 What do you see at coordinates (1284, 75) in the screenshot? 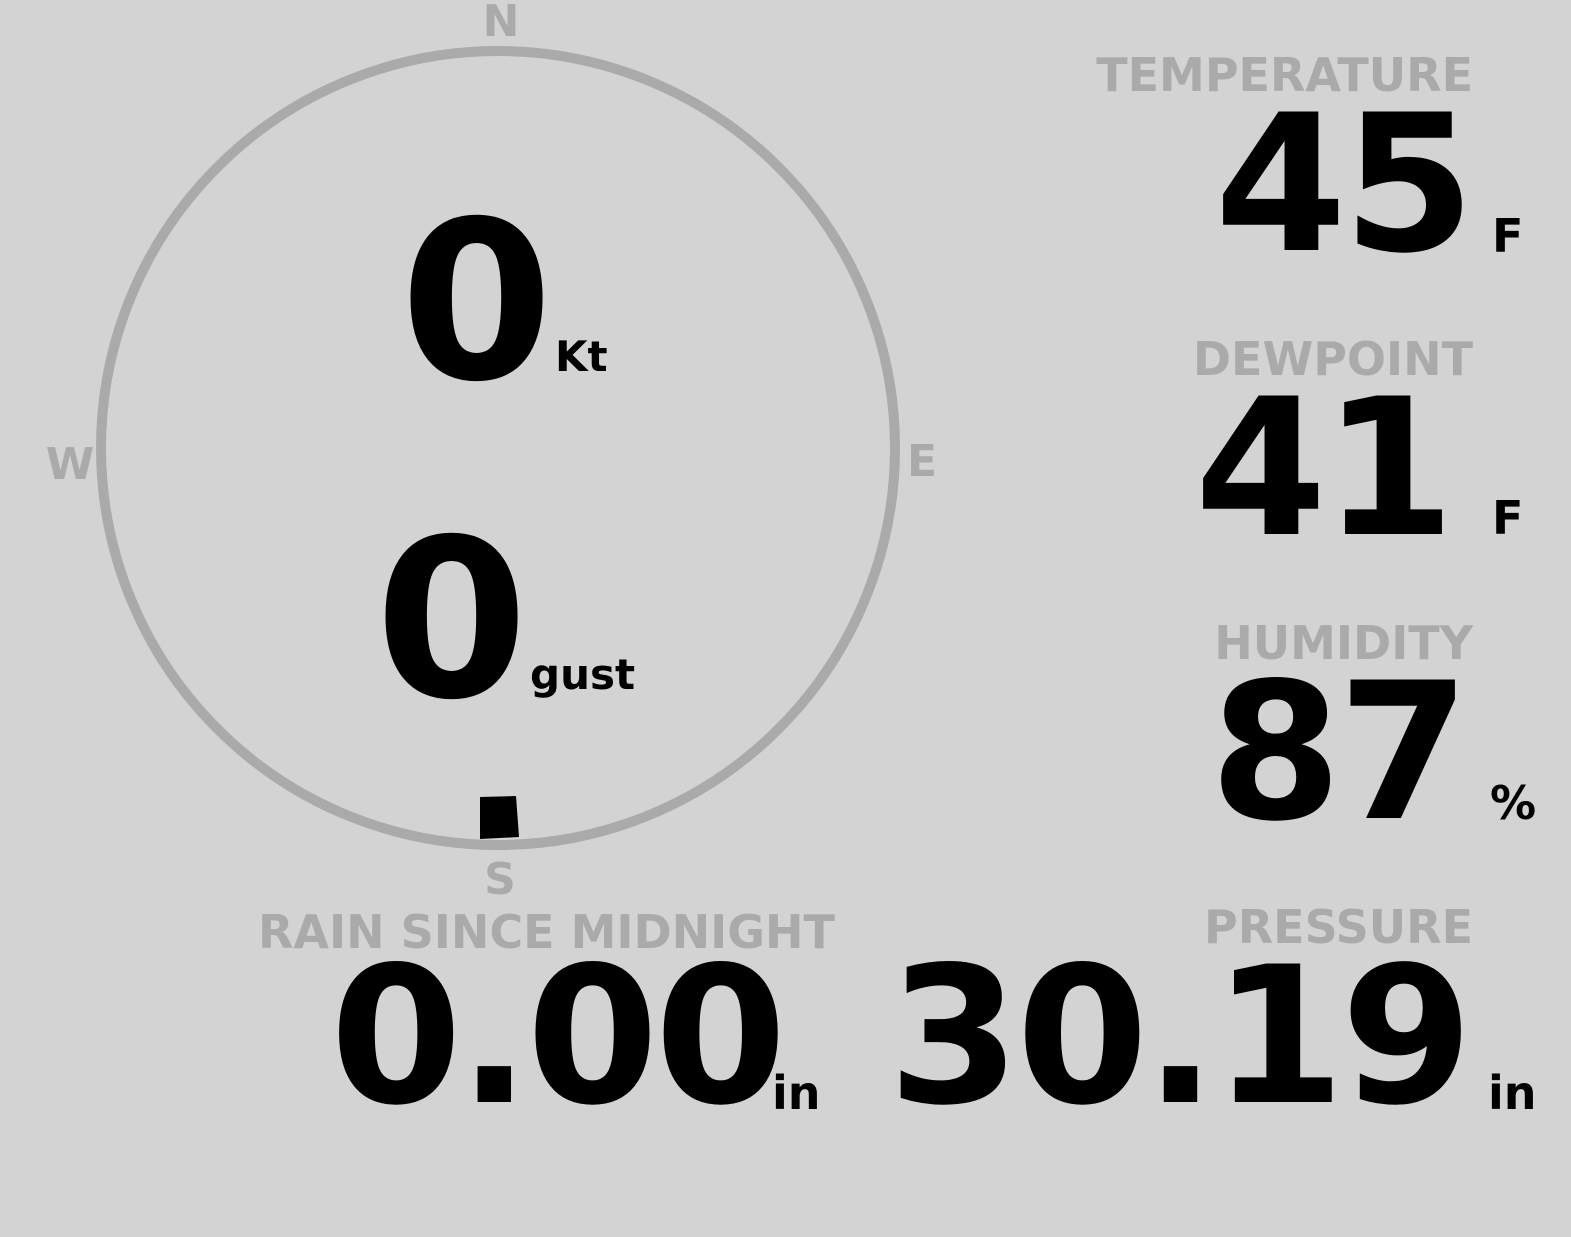
I see `temperature-label: TEMPERATURE` at bounding box center [1284, 75].